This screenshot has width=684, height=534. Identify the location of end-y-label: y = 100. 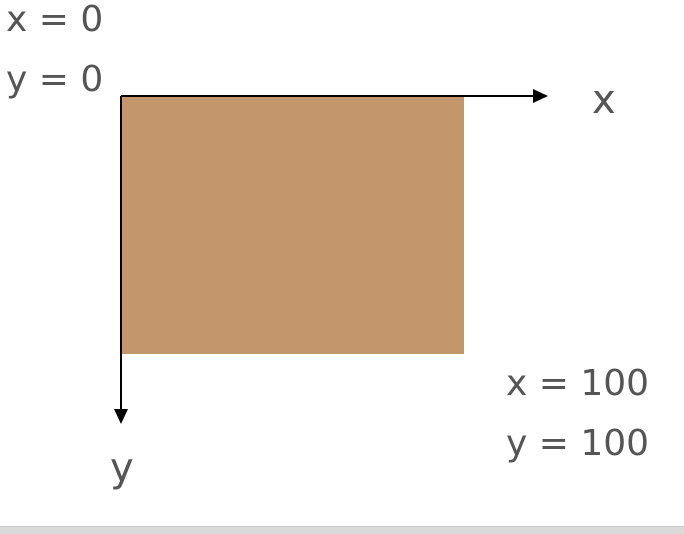
(578, 443).